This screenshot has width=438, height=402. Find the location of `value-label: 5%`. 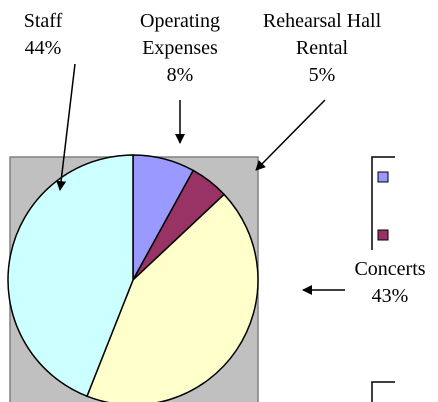

value-label: 5% is located at coordinates (322, 75).